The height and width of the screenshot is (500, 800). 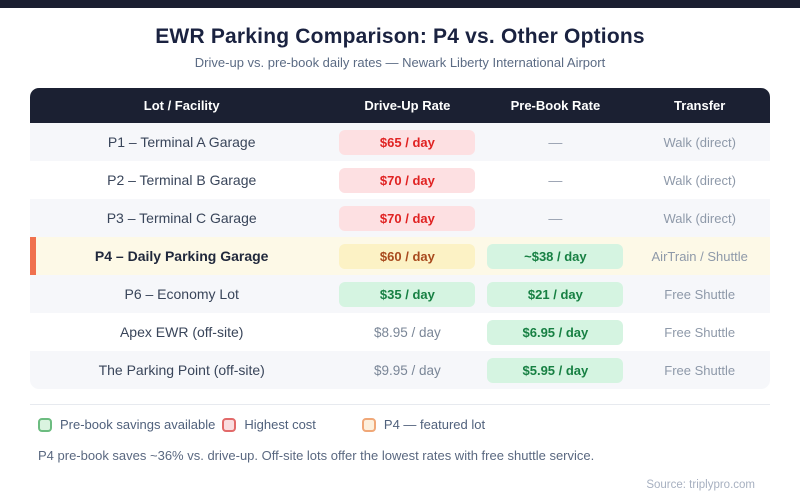 What do you see at coordinates (181, 332) in the screenshot?
I see `lot-name: Apex EWR (off-site)` at bounding box center [181, 332].